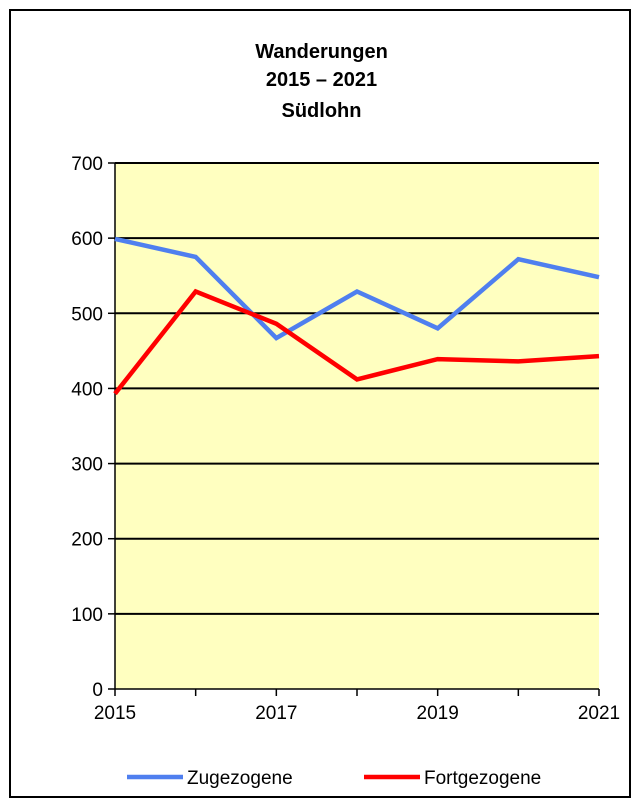 The image size is (643, 810). I want to click on y-tick-label: 700, so click(87, 164).